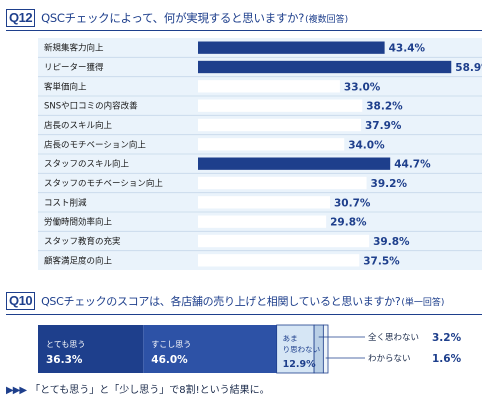 The width and height of the screenshot is (488, 400). What do you see at coordinates (383, 126) in the screenshot?
I see `value-label: 37.9%` at bounding box center [383, 126].